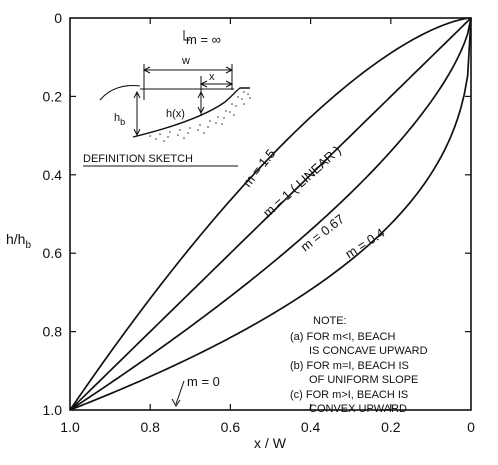 This screenshot has width=498, height=465. Describe the element at coordinates (358, 409) in the screenshot. I see `note-line-6: CONVEX UPWARD` at that location.